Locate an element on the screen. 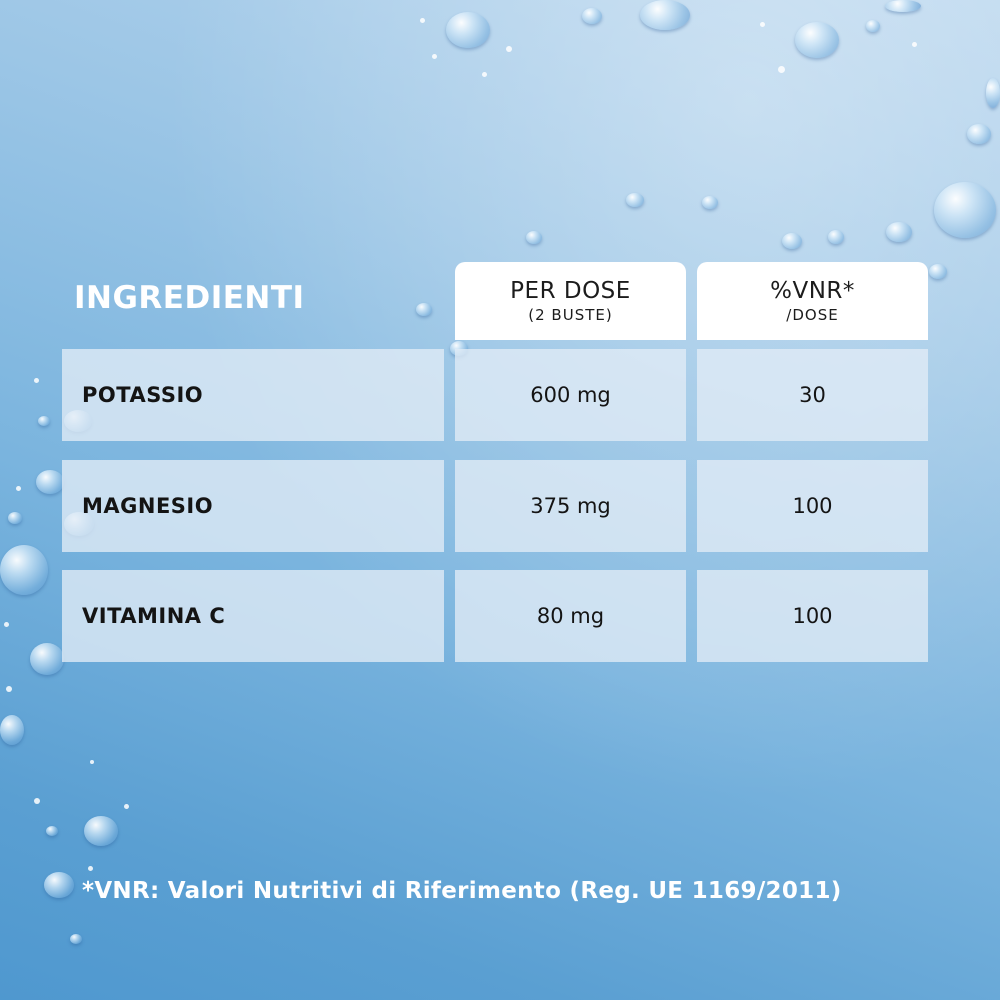 The height and width of the screenshot is (1000, 1000). header-per-dose-sublabel: (2 BUSTE) is located at coordinates (570, 315).